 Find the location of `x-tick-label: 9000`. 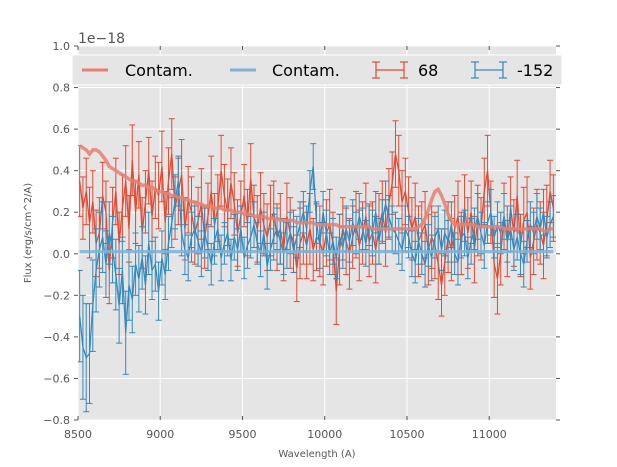

x-tick-label: 9000 is located at coordinates (160, 434).